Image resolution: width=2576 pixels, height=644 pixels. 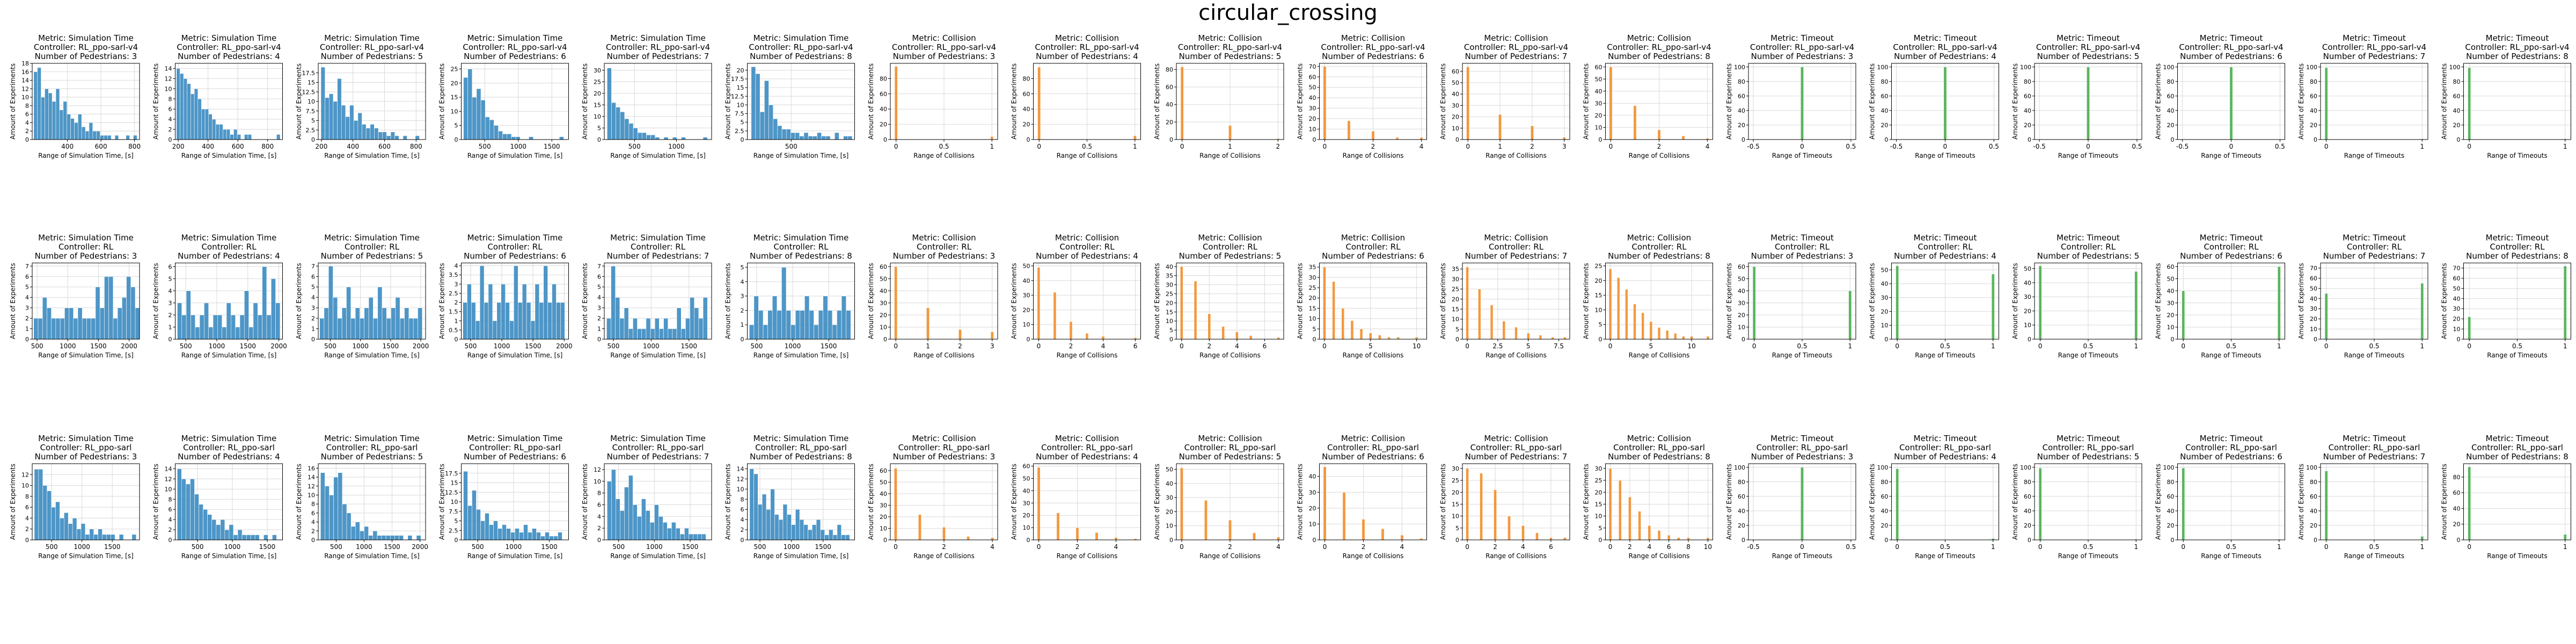 I want to click on y-tick-label: 80, so click(x=1169, y=69).